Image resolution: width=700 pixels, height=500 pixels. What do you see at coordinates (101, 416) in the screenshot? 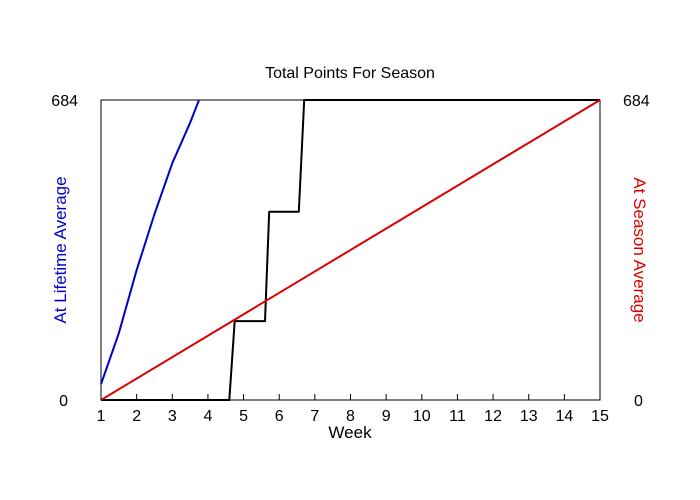
I see `x-tick-label: 1` at bounding box center [101, 416].